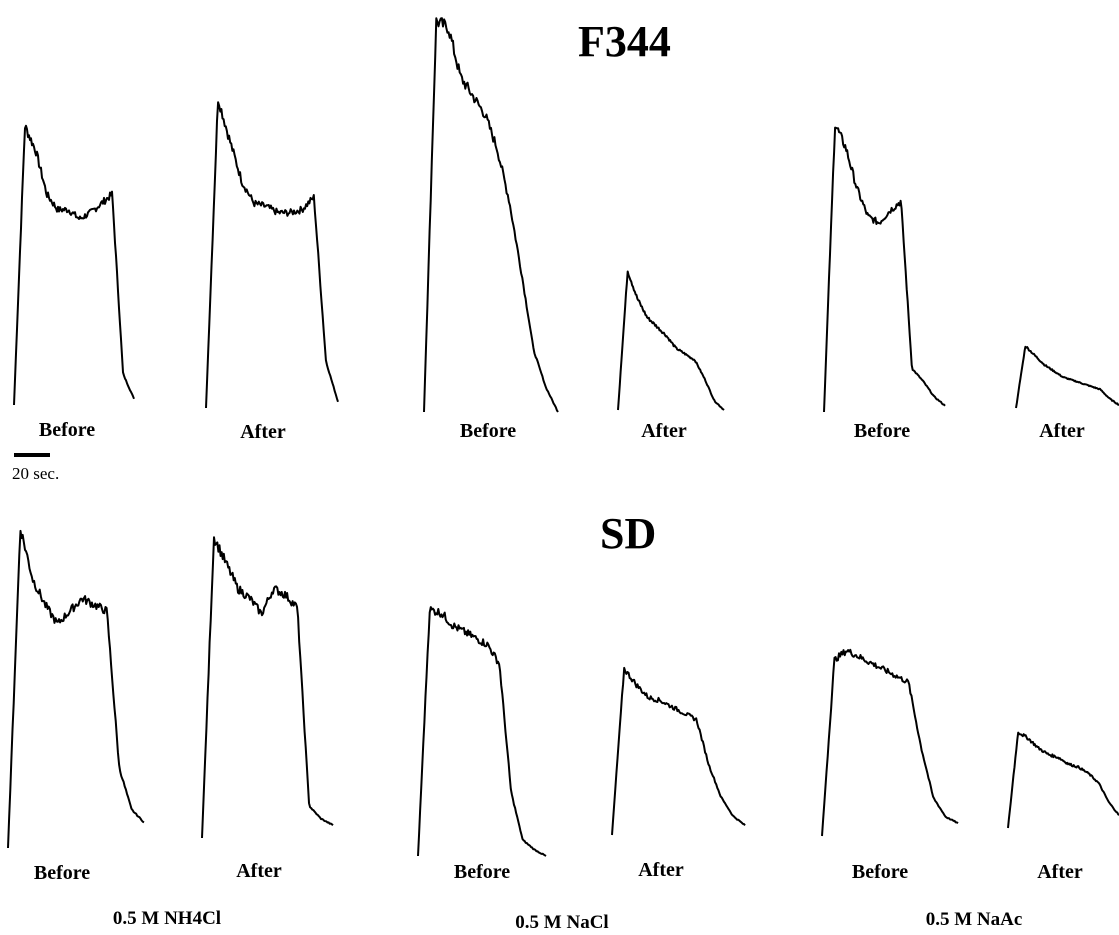 Image resolution: width=1119 pixels, height=935 pixels. What do you see at coordinates (32, 455) in the screenshot?
I see `scale-bar` at bounding box center [32, 455].